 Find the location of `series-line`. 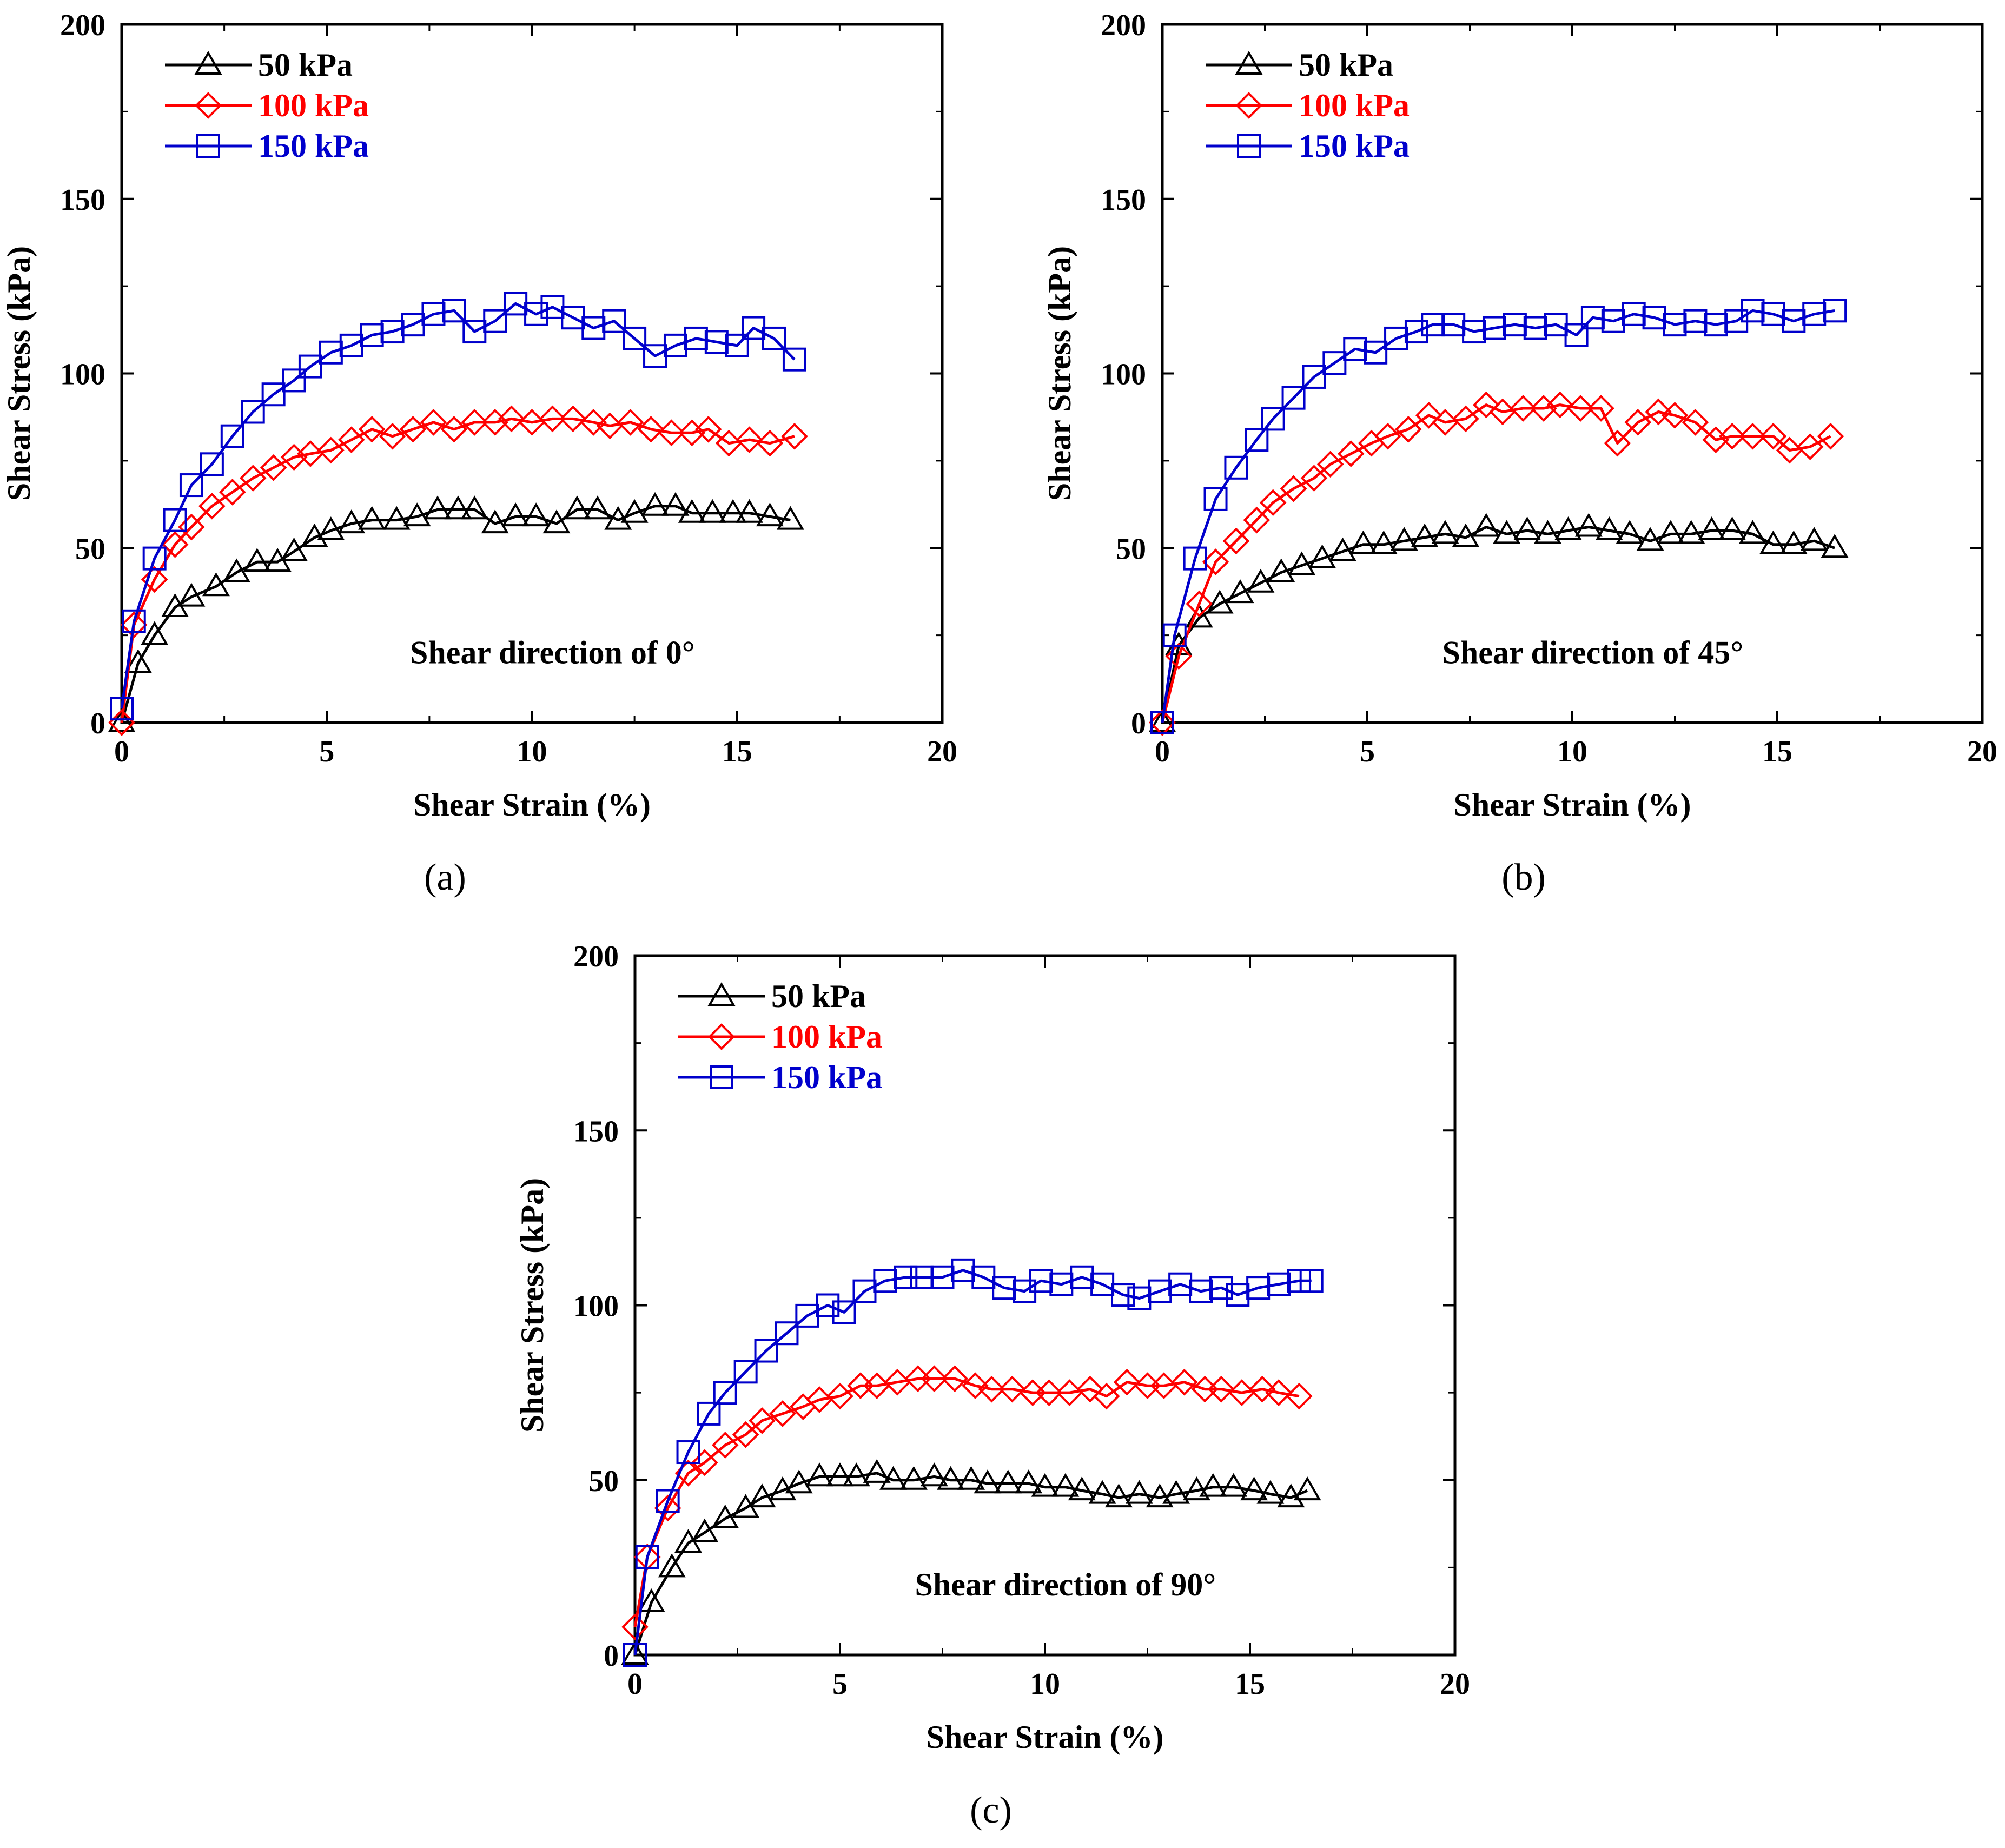

series-line is located at coordinates (458, 505).